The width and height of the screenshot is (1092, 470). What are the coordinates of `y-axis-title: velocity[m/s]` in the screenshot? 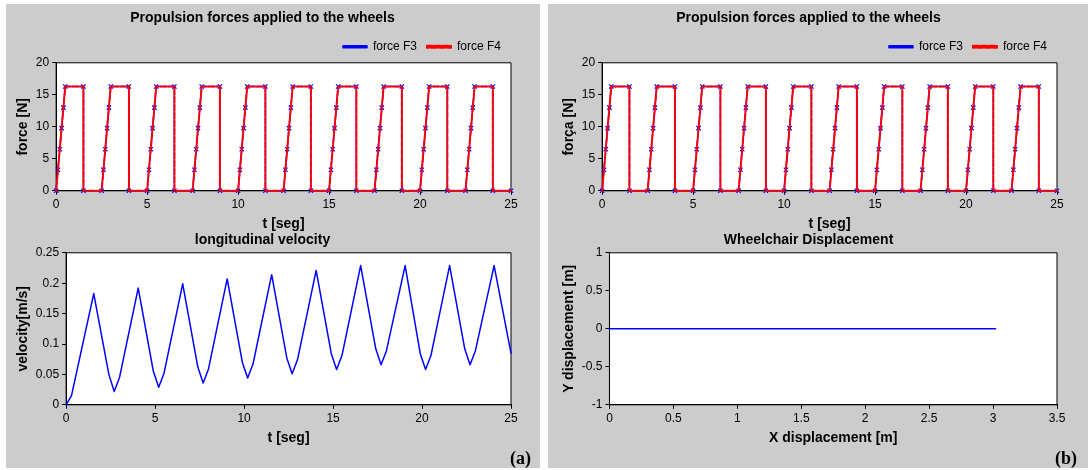 It's located at (22, 329).